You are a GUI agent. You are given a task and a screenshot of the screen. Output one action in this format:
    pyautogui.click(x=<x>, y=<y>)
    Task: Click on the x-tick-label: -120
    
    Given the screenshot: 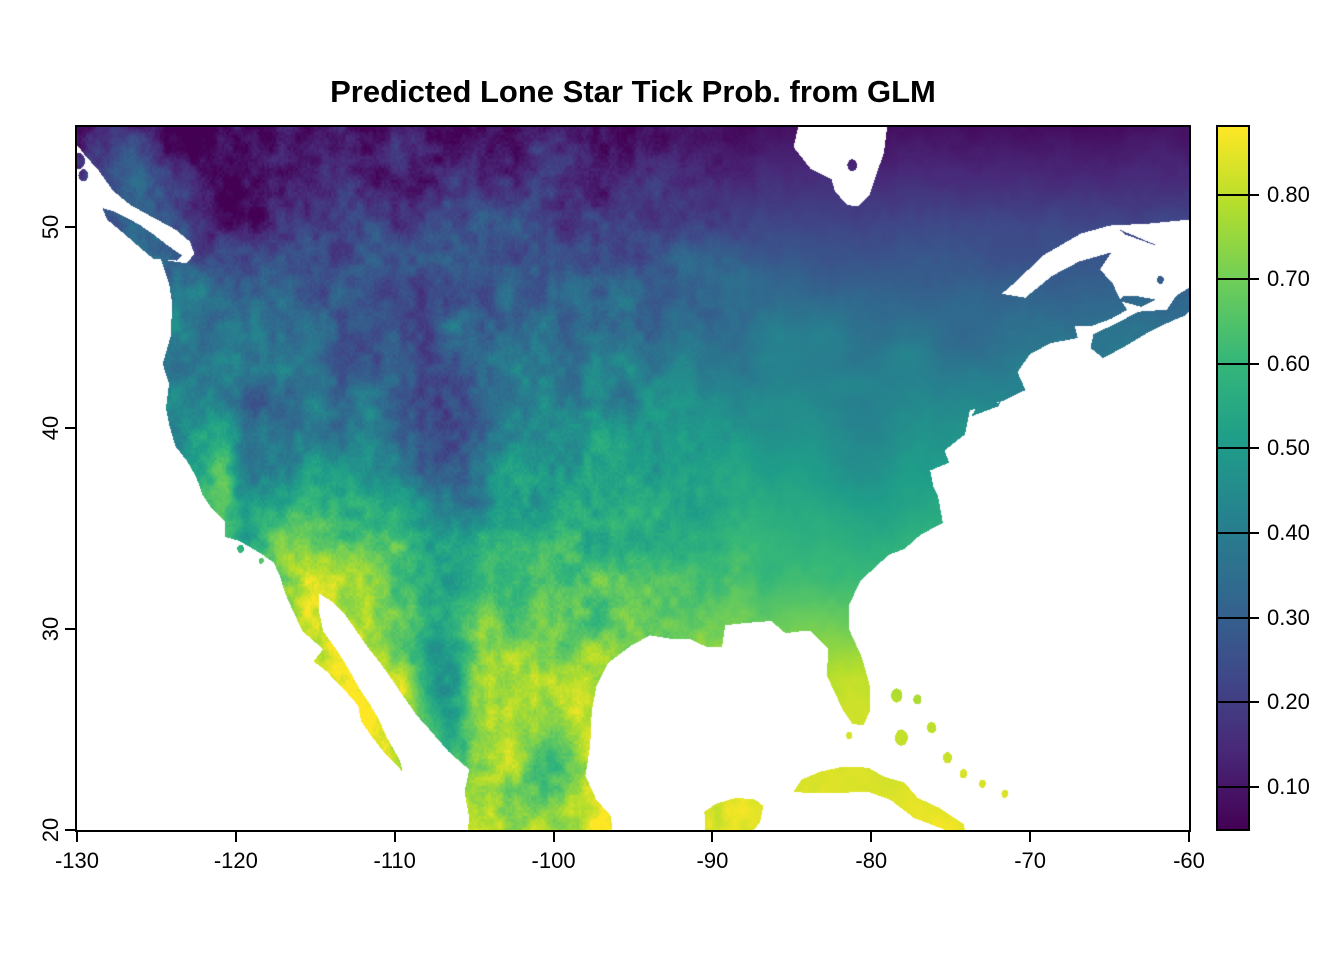 What is the action you would take?
    pyautogui.click(x=235, y=860)
    